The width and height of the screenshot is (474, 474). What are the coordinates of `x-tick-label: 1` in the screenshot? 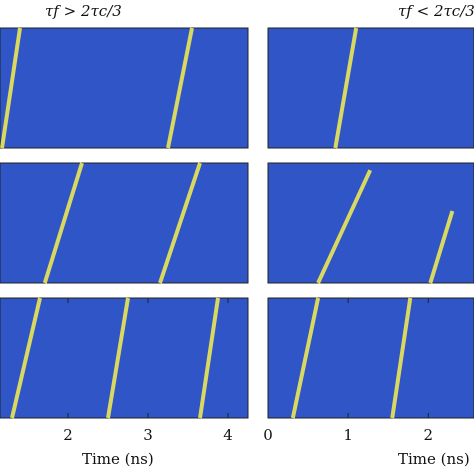 It's located at (348, 435).